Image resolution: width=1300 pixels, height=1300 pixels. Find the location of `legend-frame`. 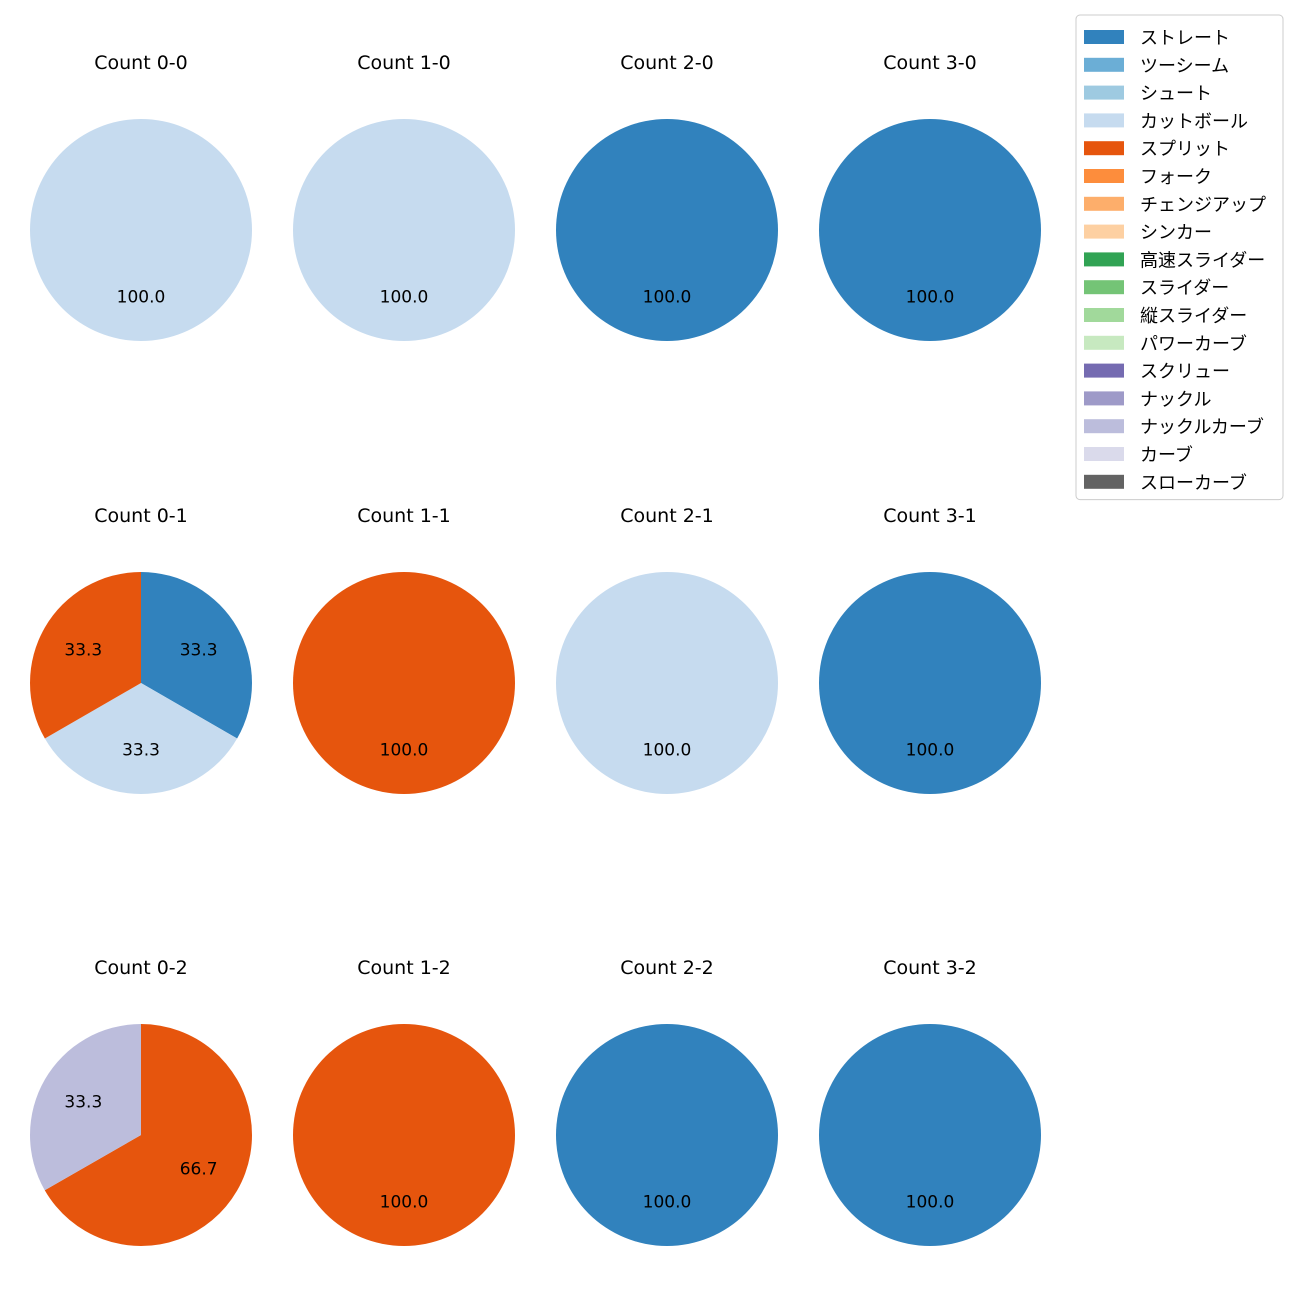

legend-frame is located at coordinates (1179, 257).